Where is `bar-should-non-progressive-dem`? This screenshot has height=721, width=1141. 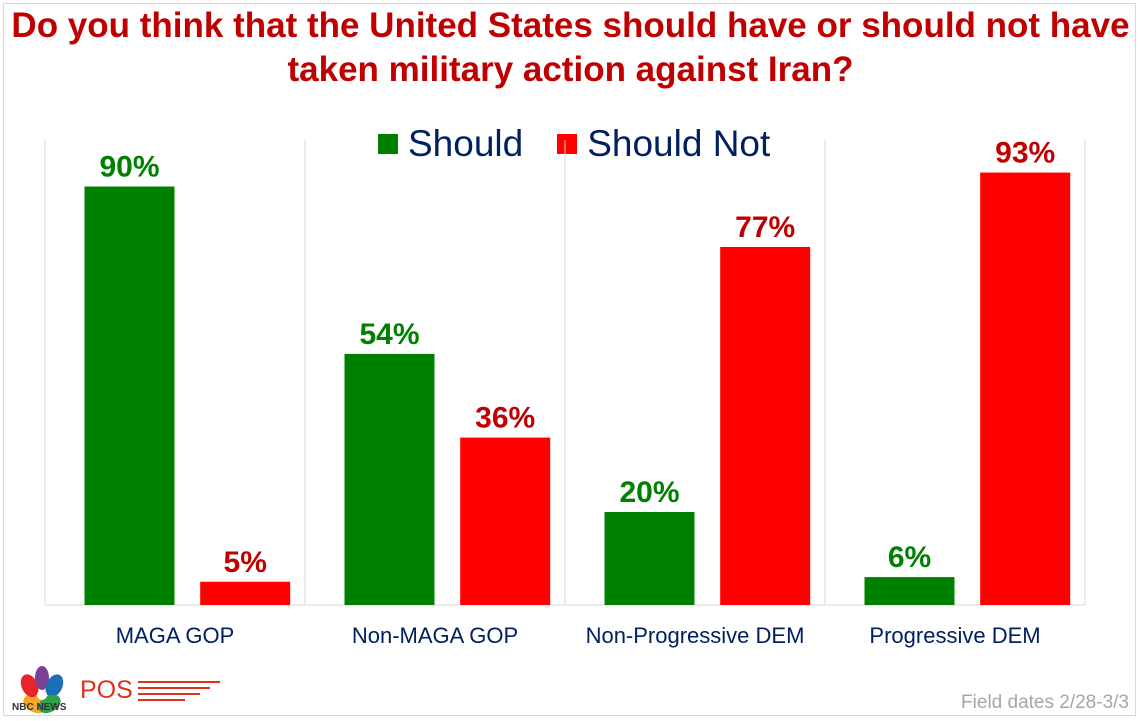
bar-should-non-progressive-dem is located at coordinates (649, 558).